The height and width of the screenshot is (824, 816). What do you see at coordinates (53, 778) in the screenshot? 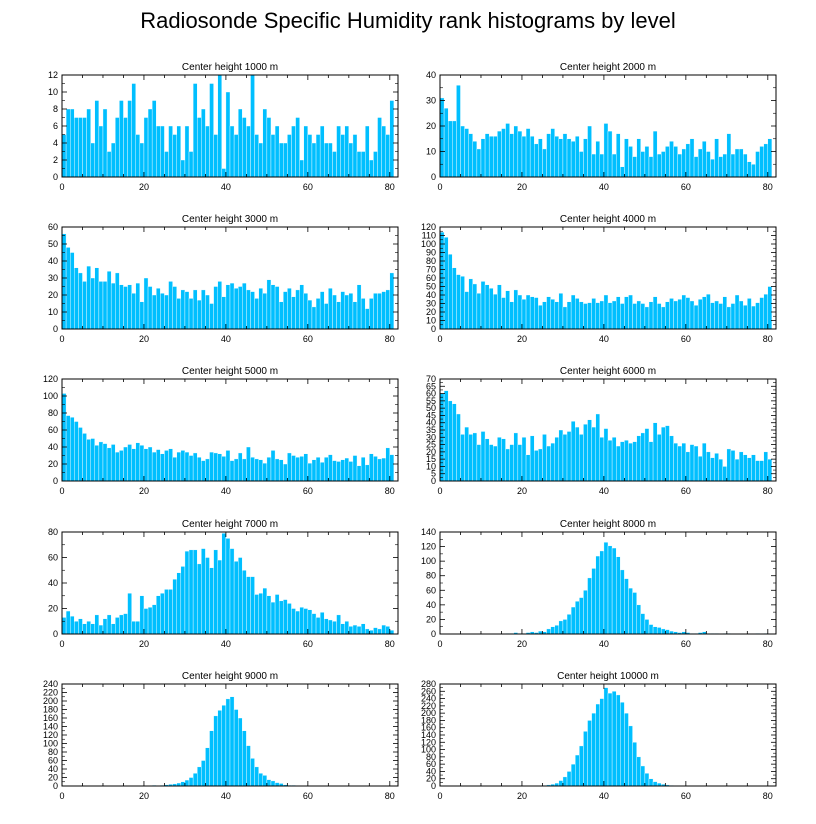
I see `y-tick-label: 20` at bounding box center [53, 778].